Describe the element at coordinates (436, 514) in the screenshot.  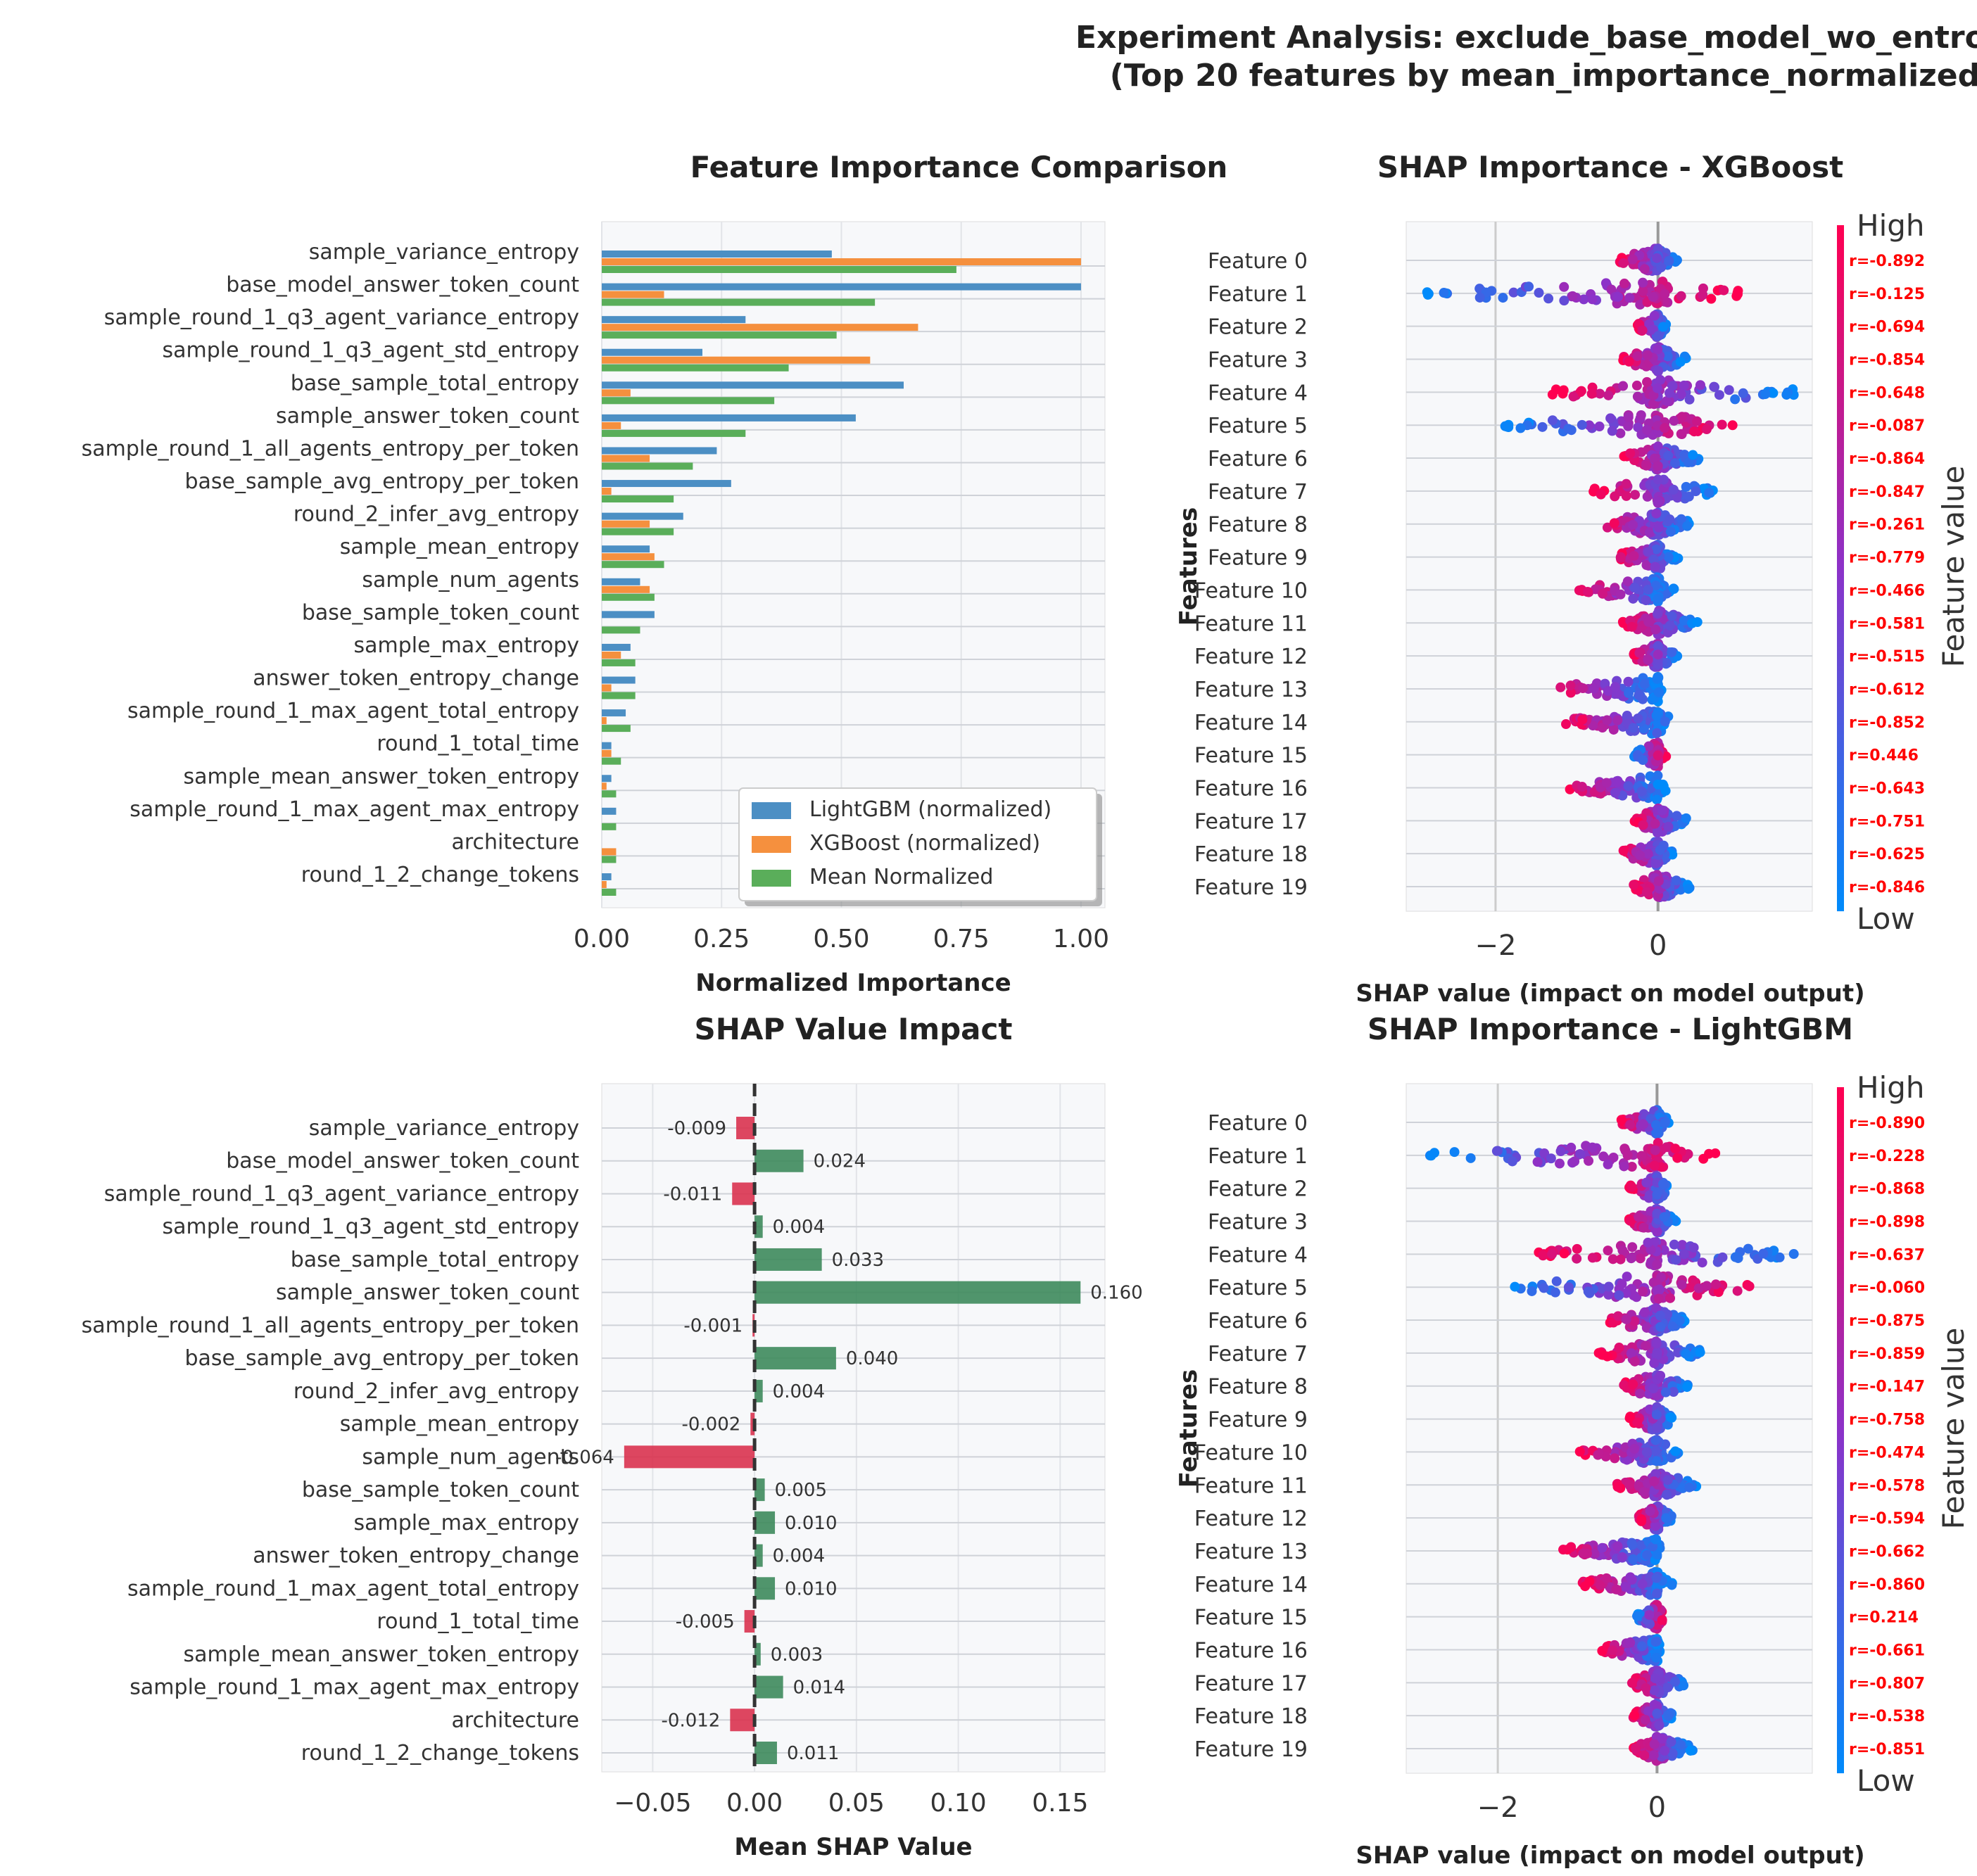
I see `y-tick-label: round_2_infer_avg_entropy` at that location.